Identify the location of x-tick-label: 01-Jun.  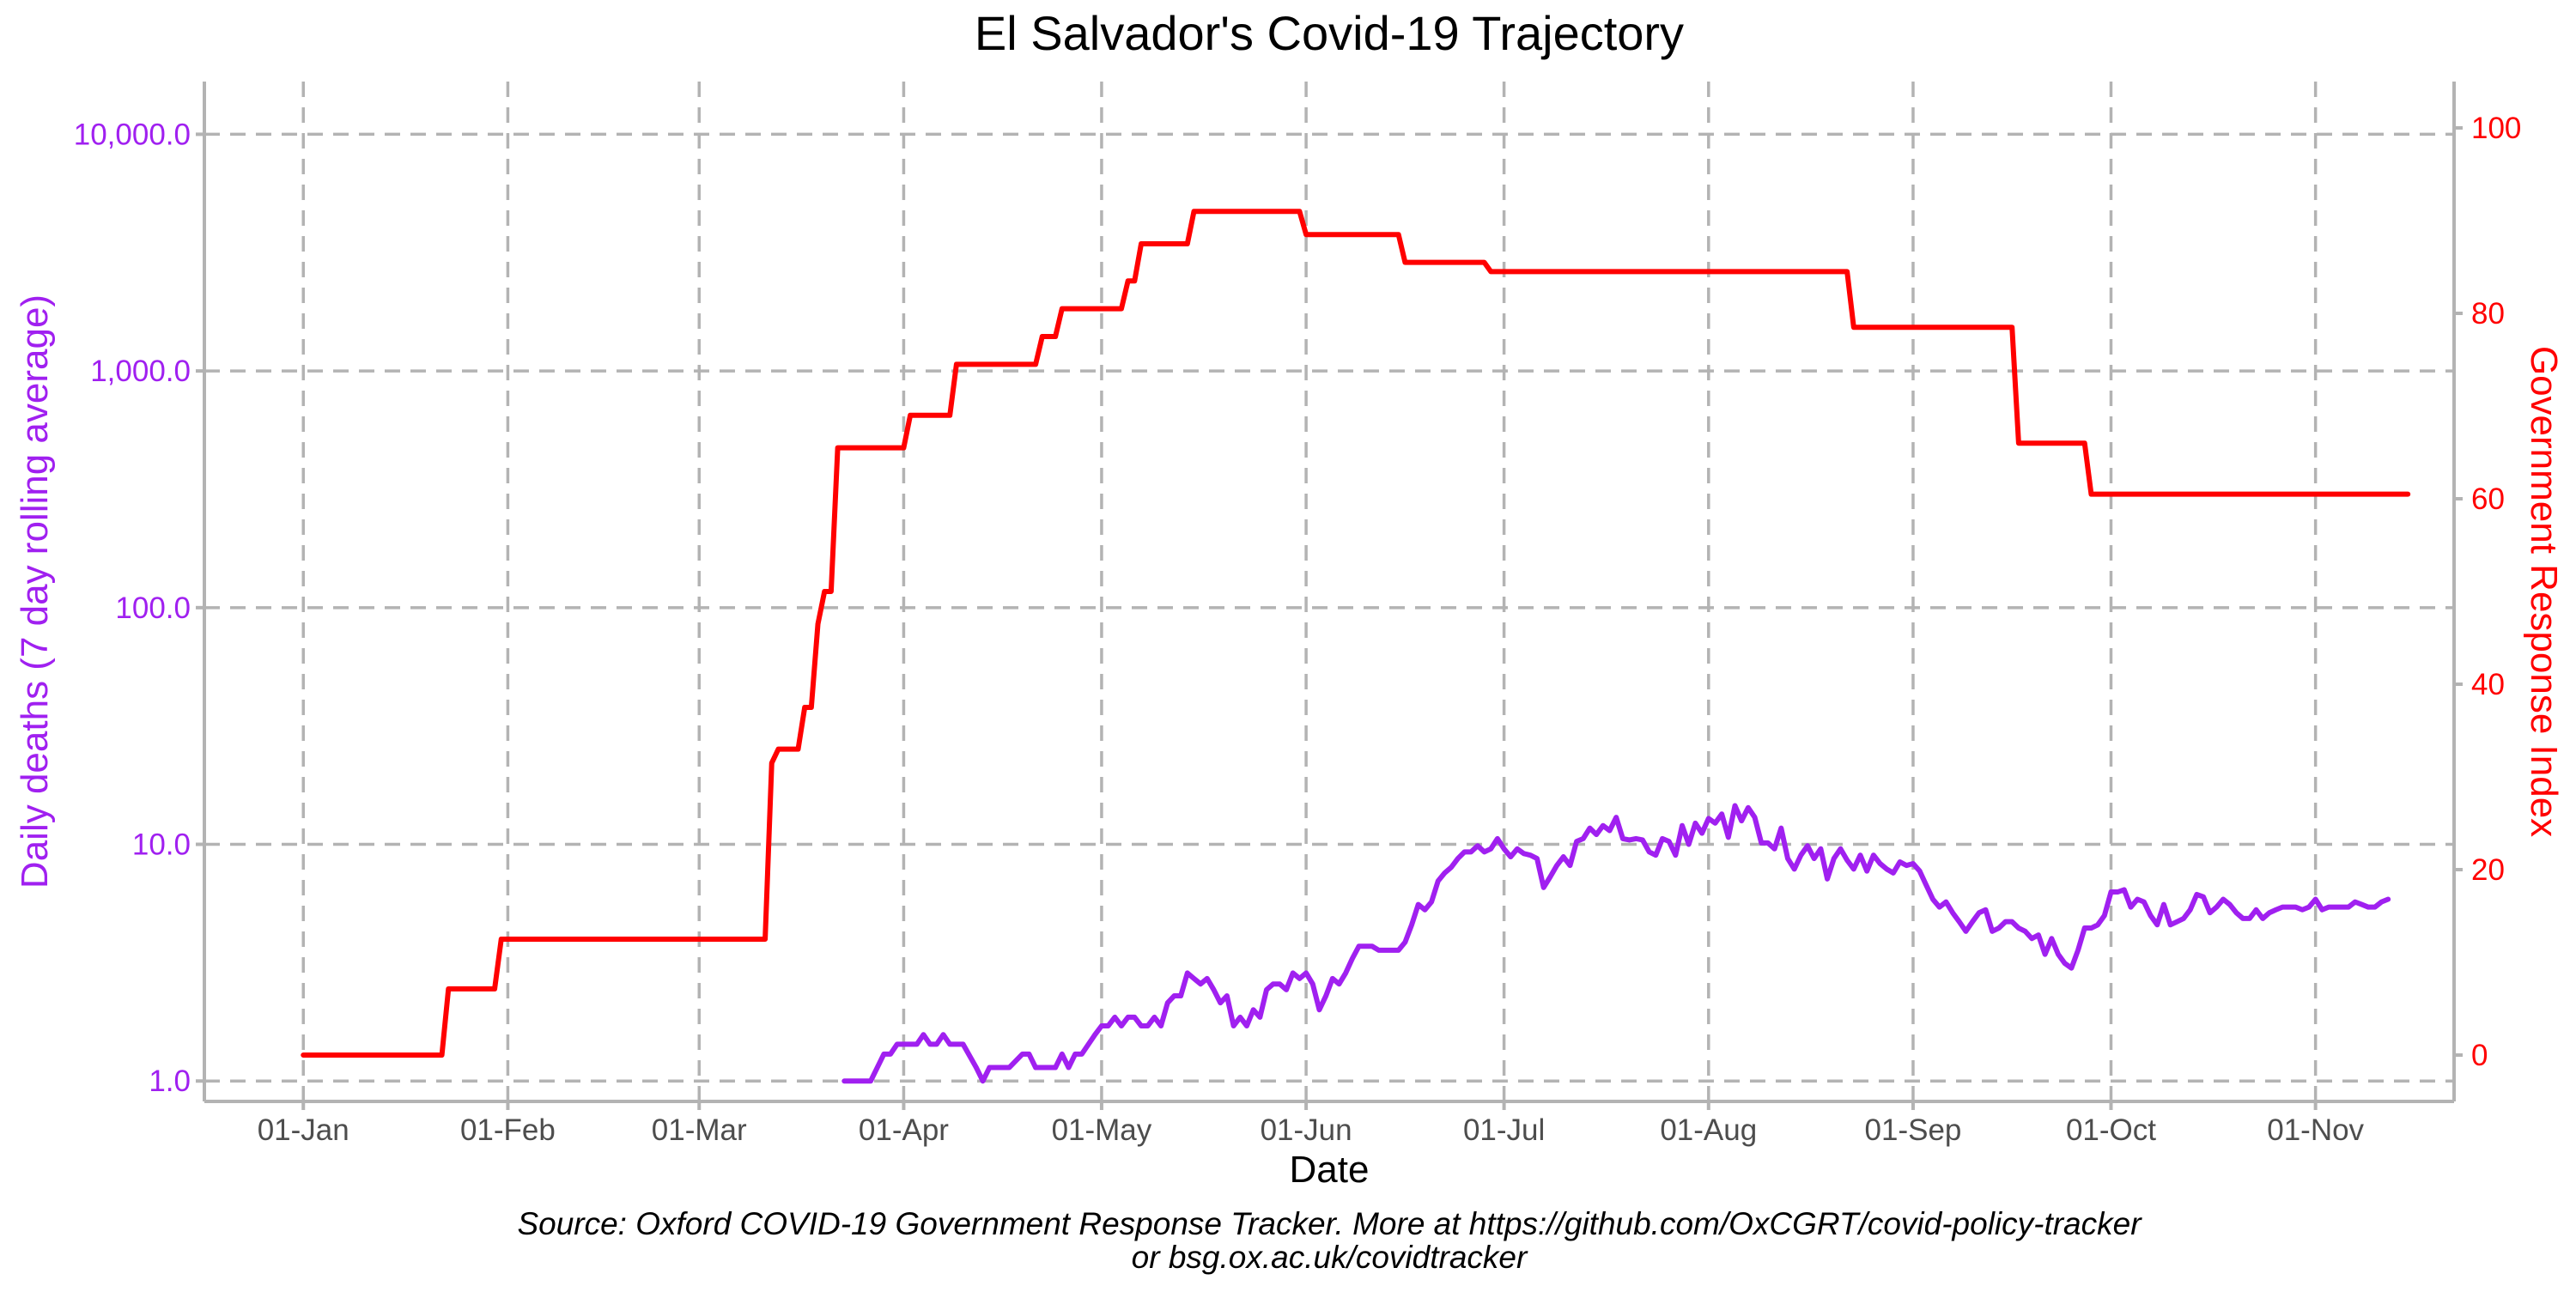
(1306, 1130).